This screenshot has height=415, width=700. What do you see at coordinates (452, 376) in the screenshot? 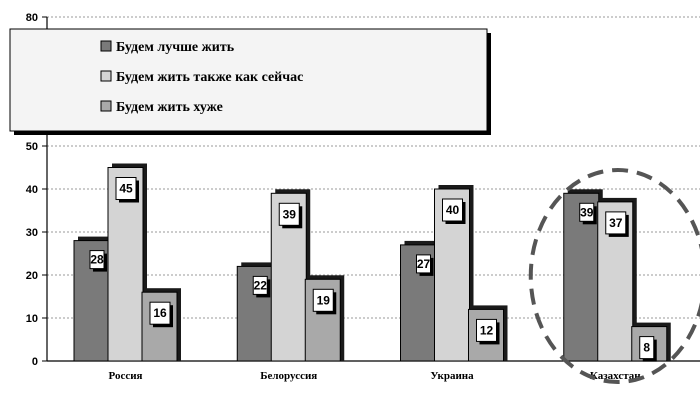
I see `category-label: Украина` at bounding box center [452, 376].